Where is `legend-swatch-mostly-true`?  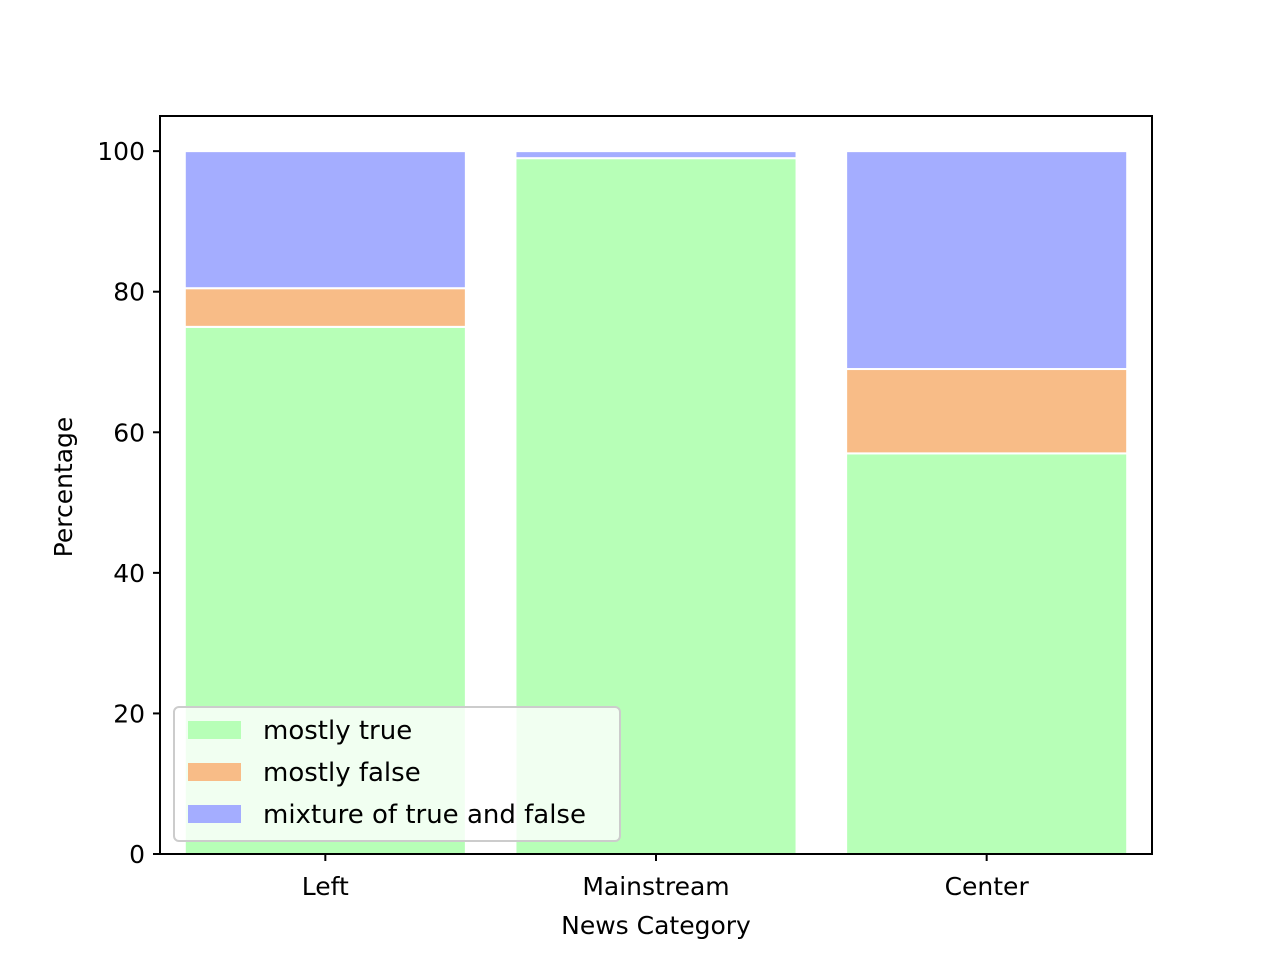 legend-swatch-mostly-true is located at coordinates (214, 730).